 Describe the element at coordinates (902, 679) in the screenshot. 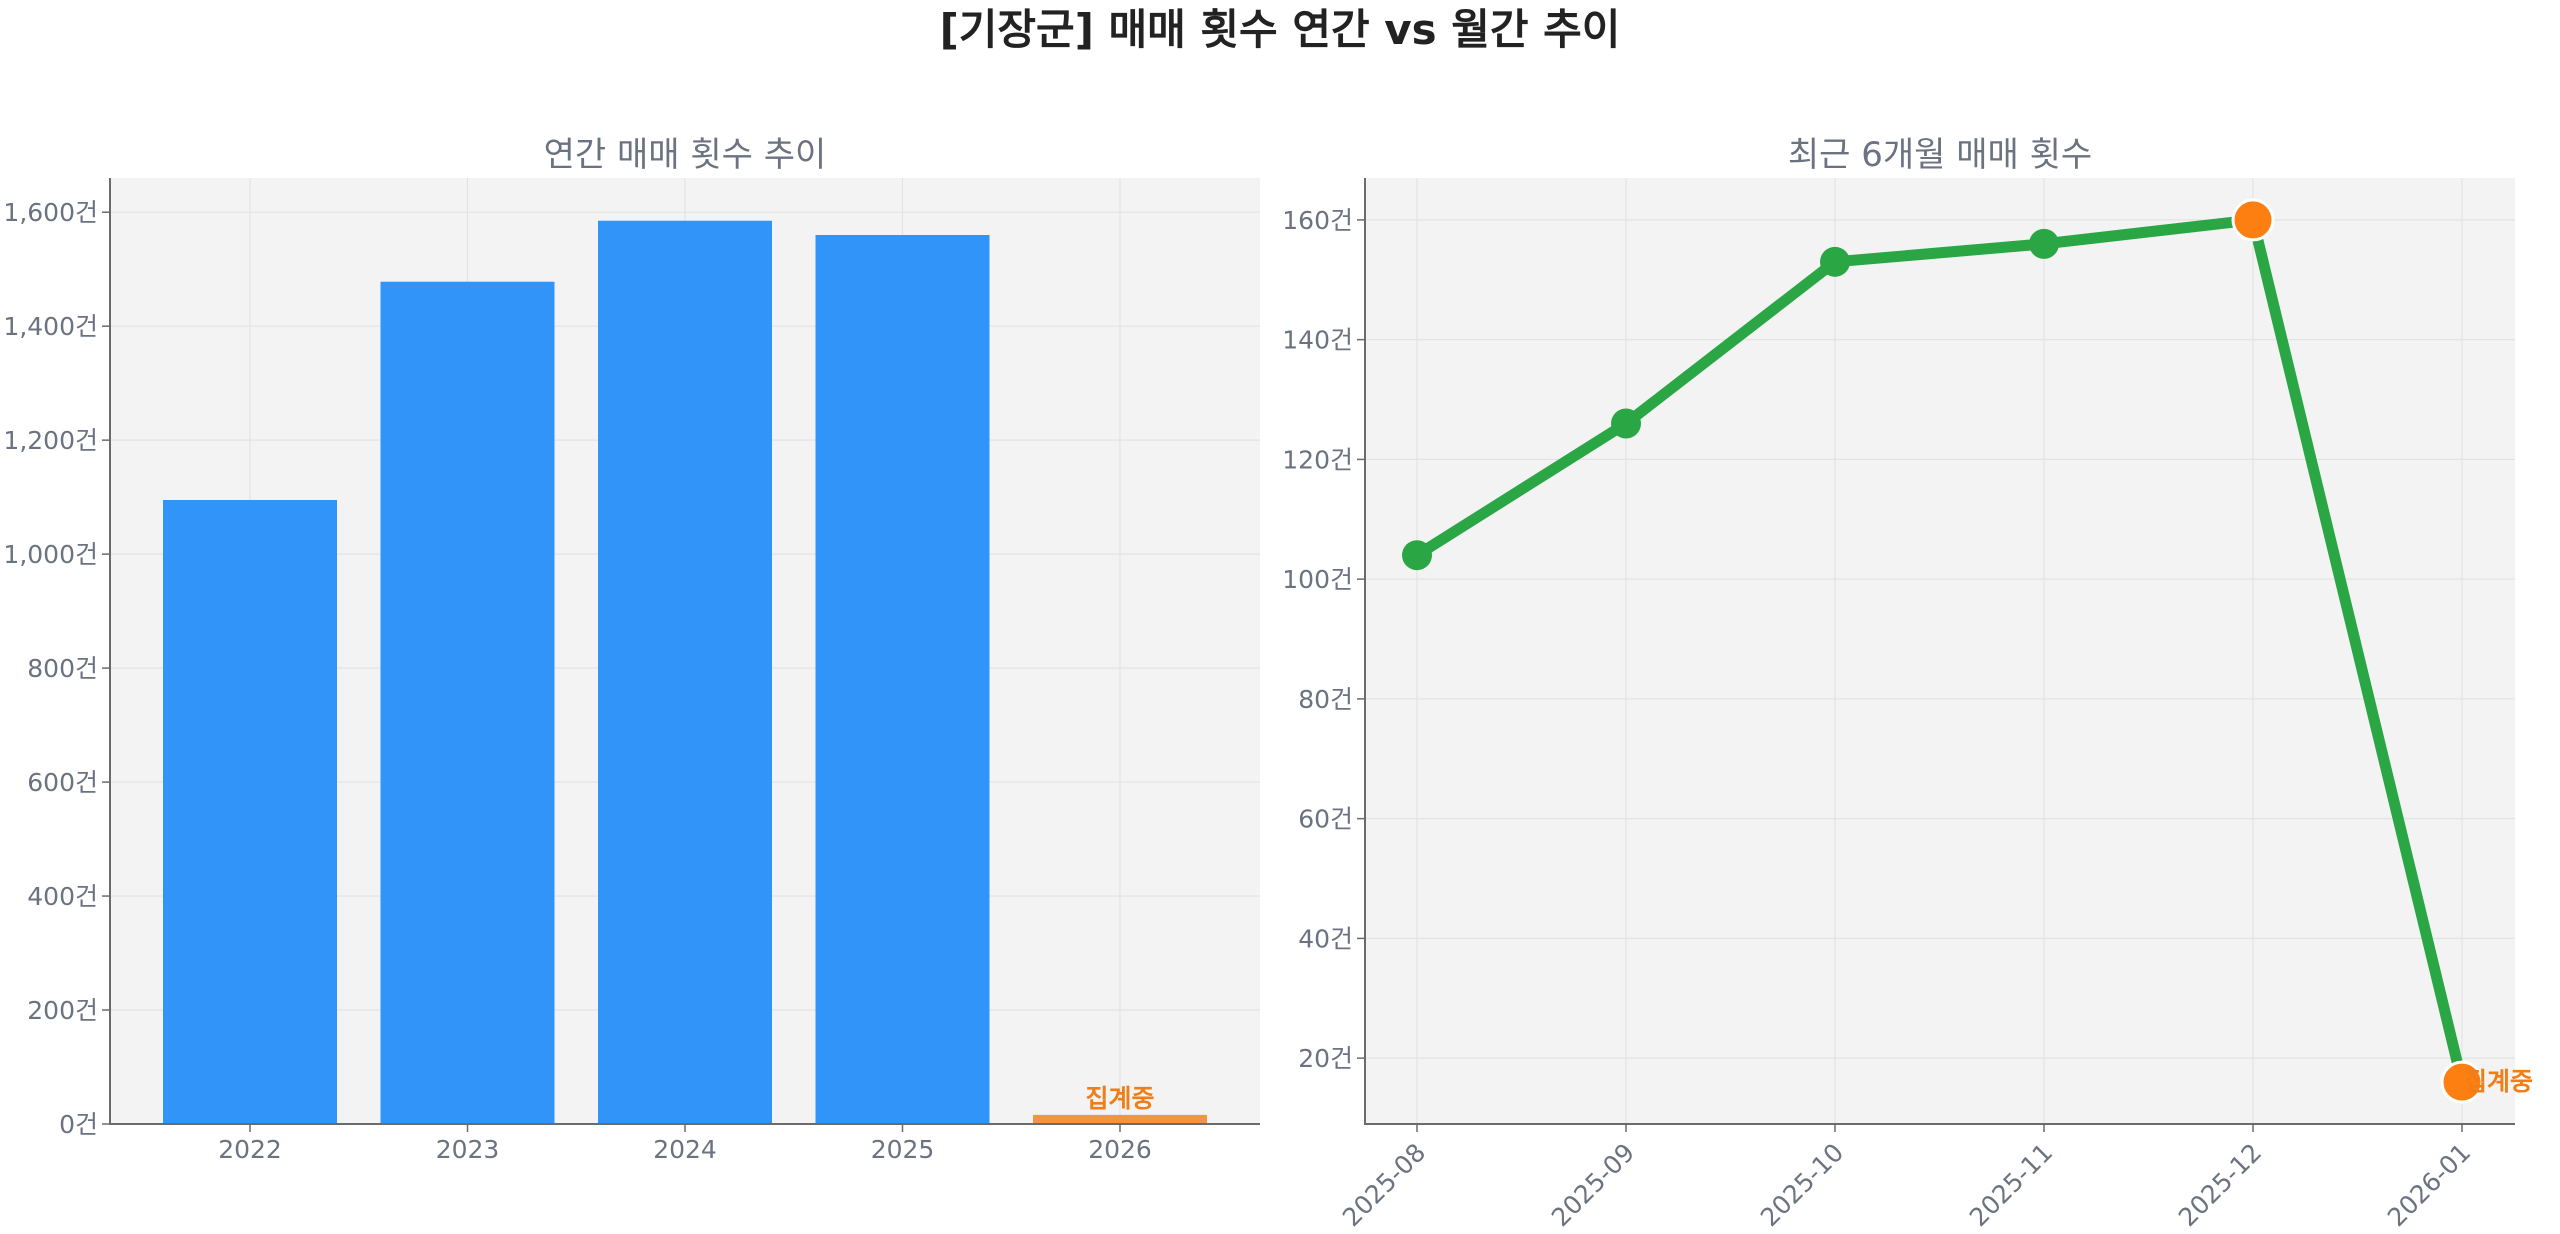

I see `bar-2025` at that location.